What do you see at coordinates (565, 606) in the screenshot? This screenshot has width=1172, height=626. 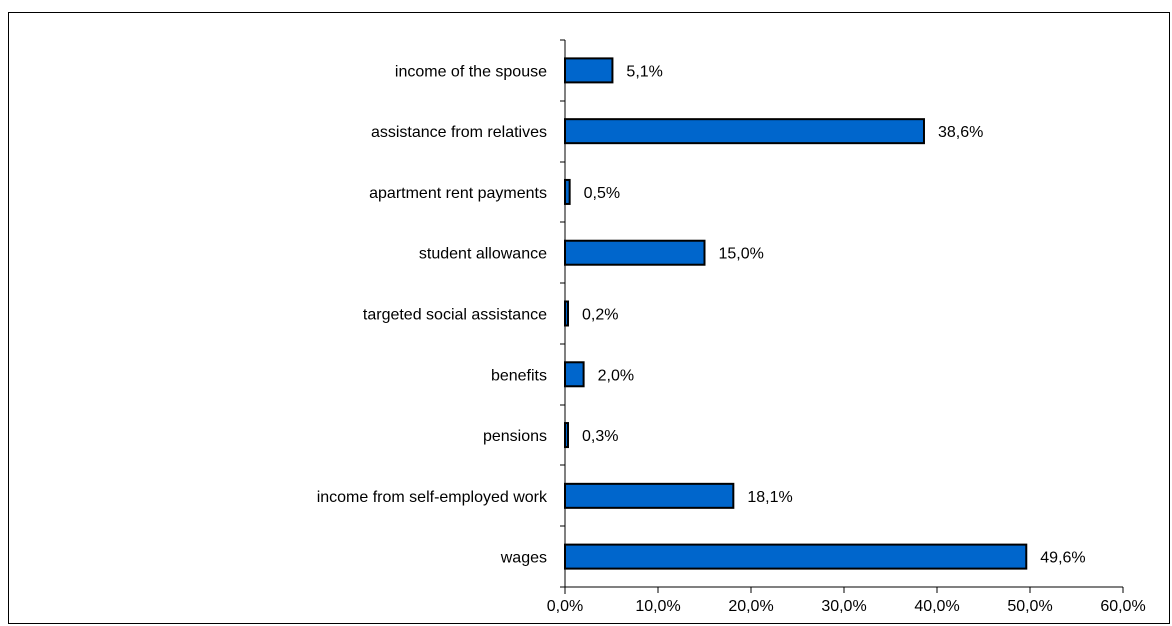 I see `x-tick-label: 0,0%` at bounding box center [565, 606].